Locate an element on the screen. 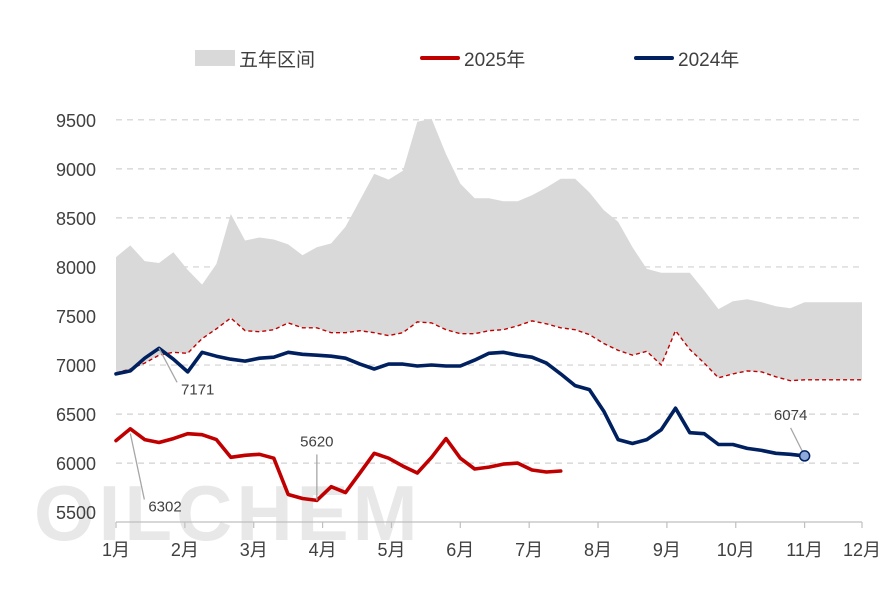  x-tick-label: 7月 is located at coordinates (529, 550).